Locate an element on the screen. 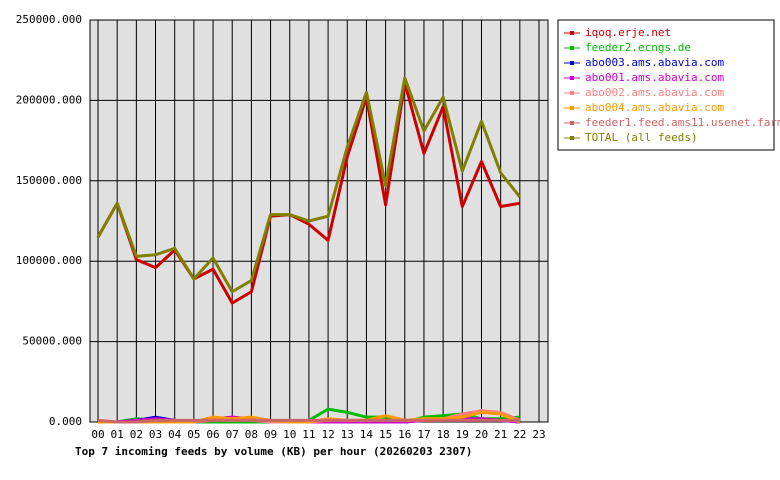 The height and width of the screenshot is (480, 780). x-tick-label: 13 is located at coordinates (347, 434).